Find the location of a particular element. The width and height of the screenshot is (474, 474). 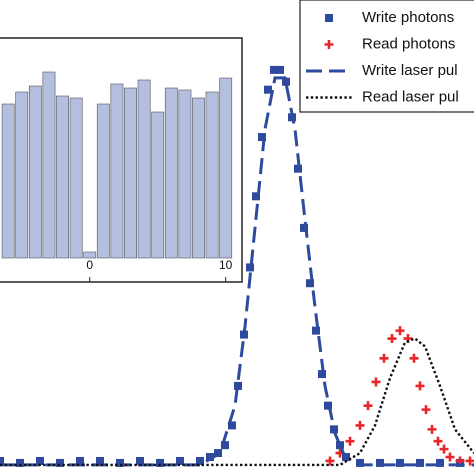

legend-label: Write photons is located at coordinates (408, 17).